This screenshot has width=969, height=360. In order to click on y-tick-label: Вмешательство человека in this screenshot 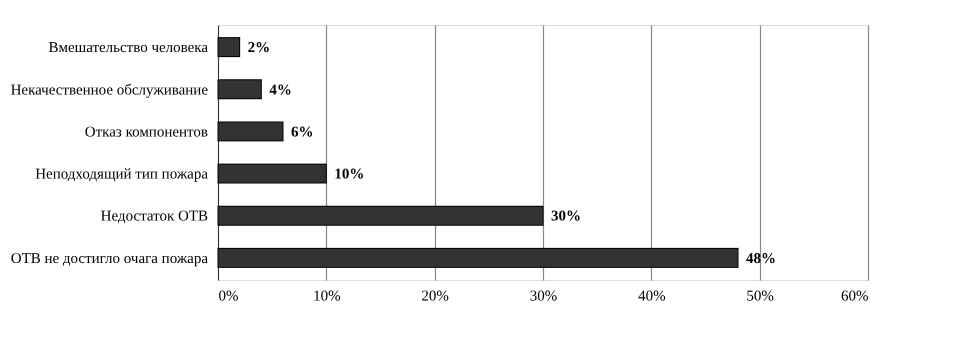, I will do `click(128, 48)`.